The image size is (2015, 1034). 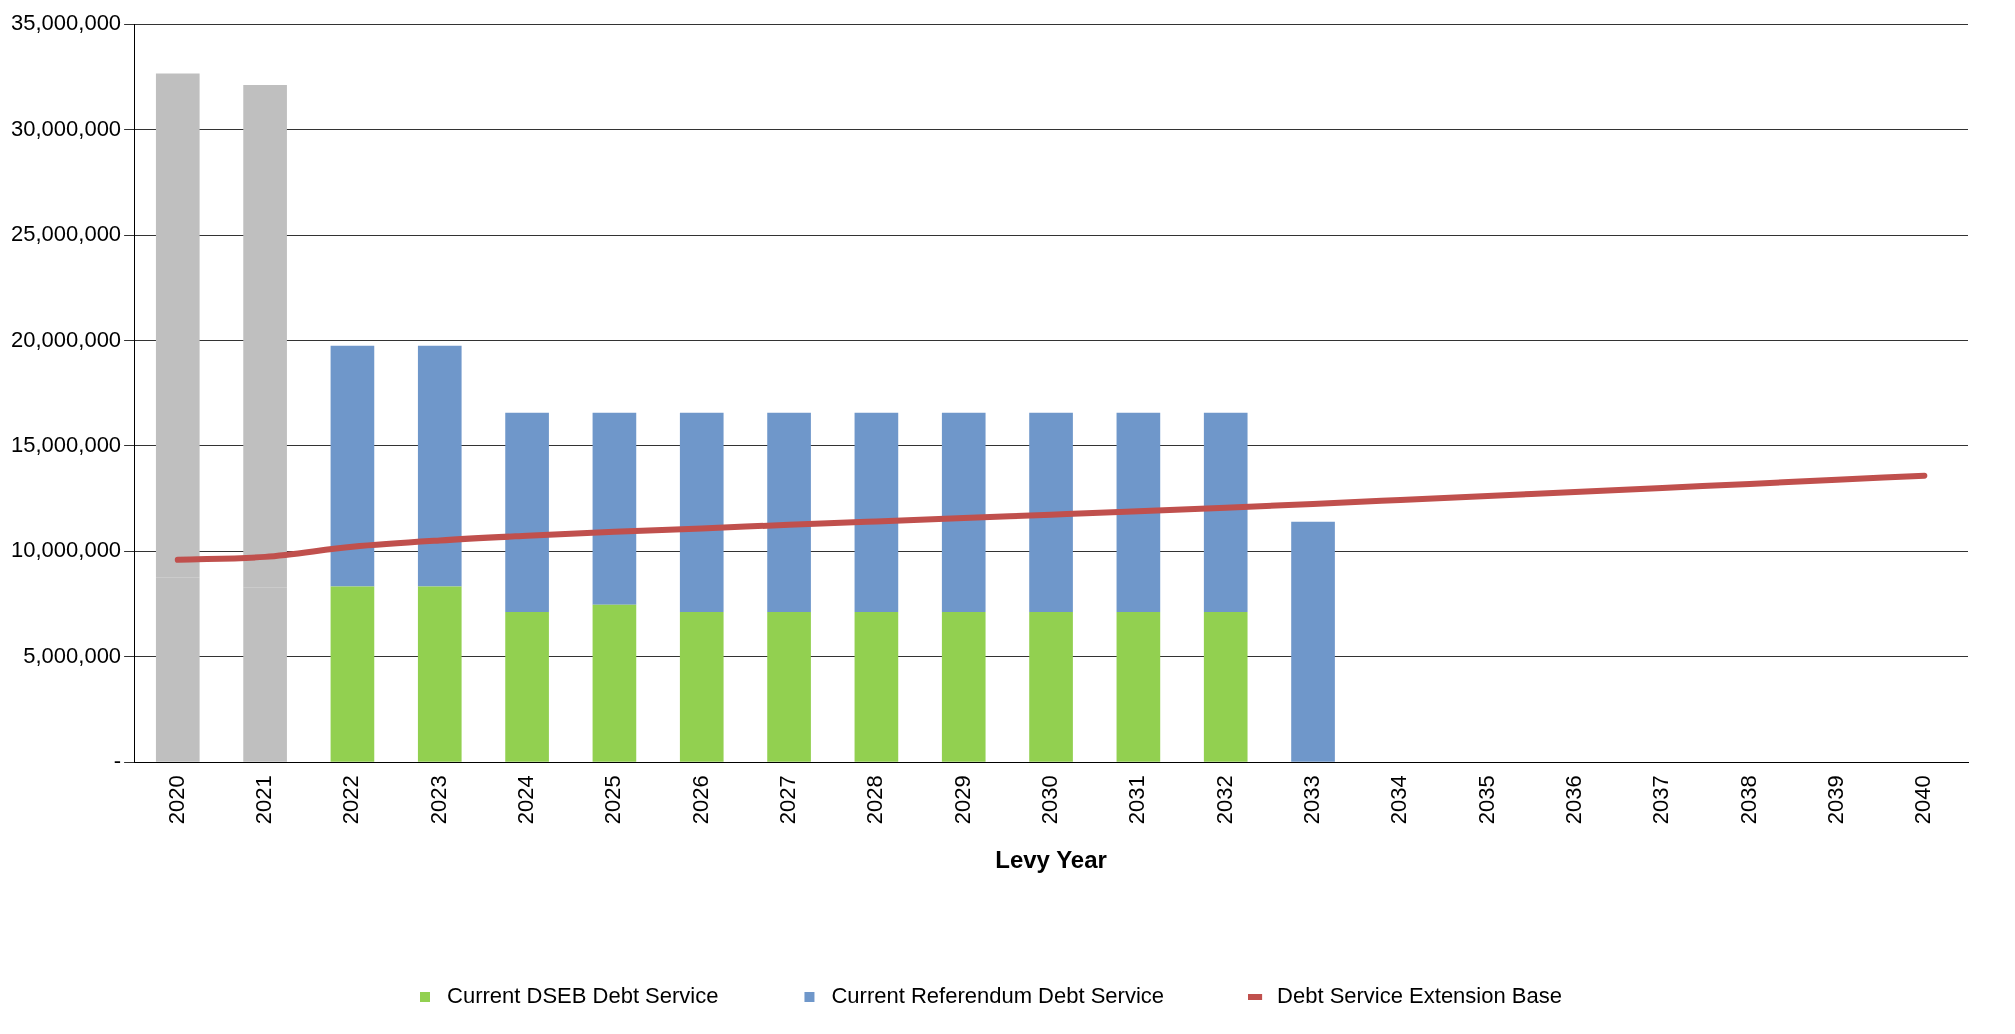 I want to click on x-tick-label: 2023, so click(x=438, y=800).